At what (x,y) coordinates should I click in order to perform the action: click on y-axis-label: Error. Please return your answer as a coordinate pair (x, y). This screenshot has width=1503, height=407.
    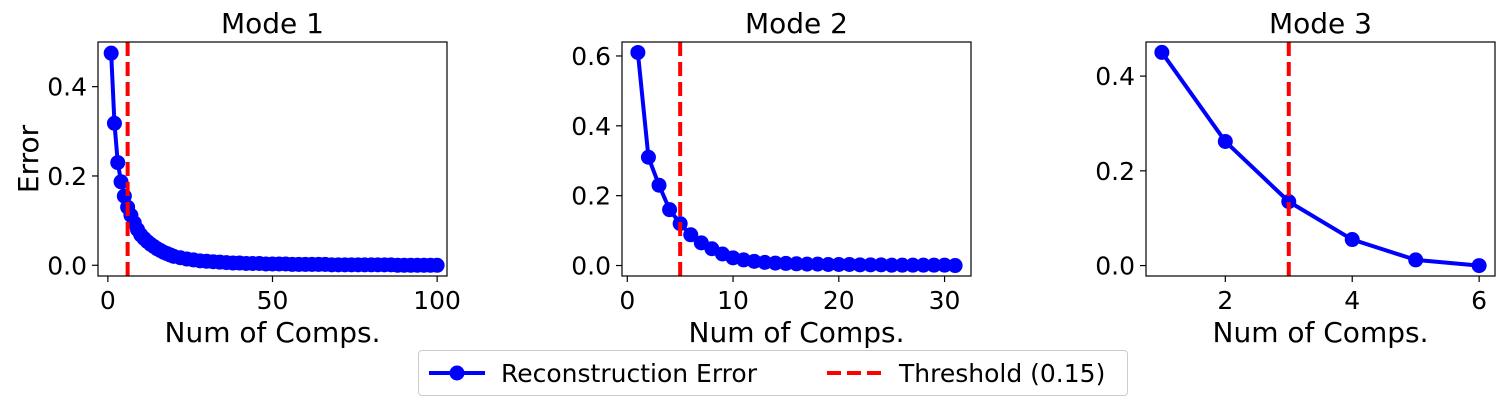
    Looking at the image, I should click on (28, 158).